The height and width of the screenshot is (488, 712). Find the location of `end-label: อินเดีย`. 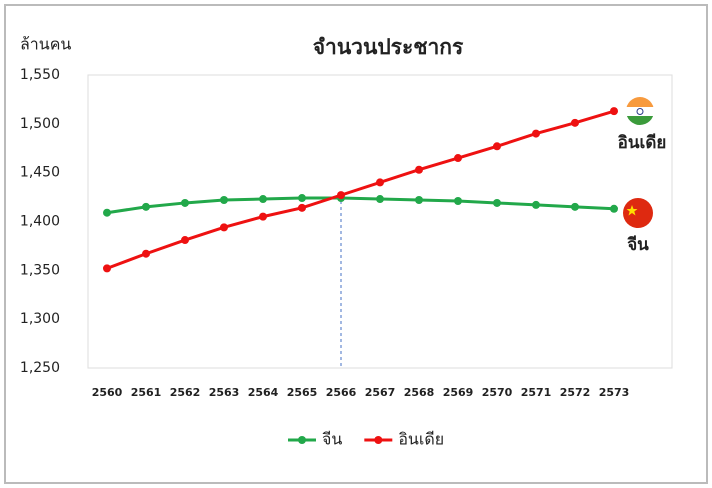

end-label: อินเดีย is located at coordinates (642, 142).